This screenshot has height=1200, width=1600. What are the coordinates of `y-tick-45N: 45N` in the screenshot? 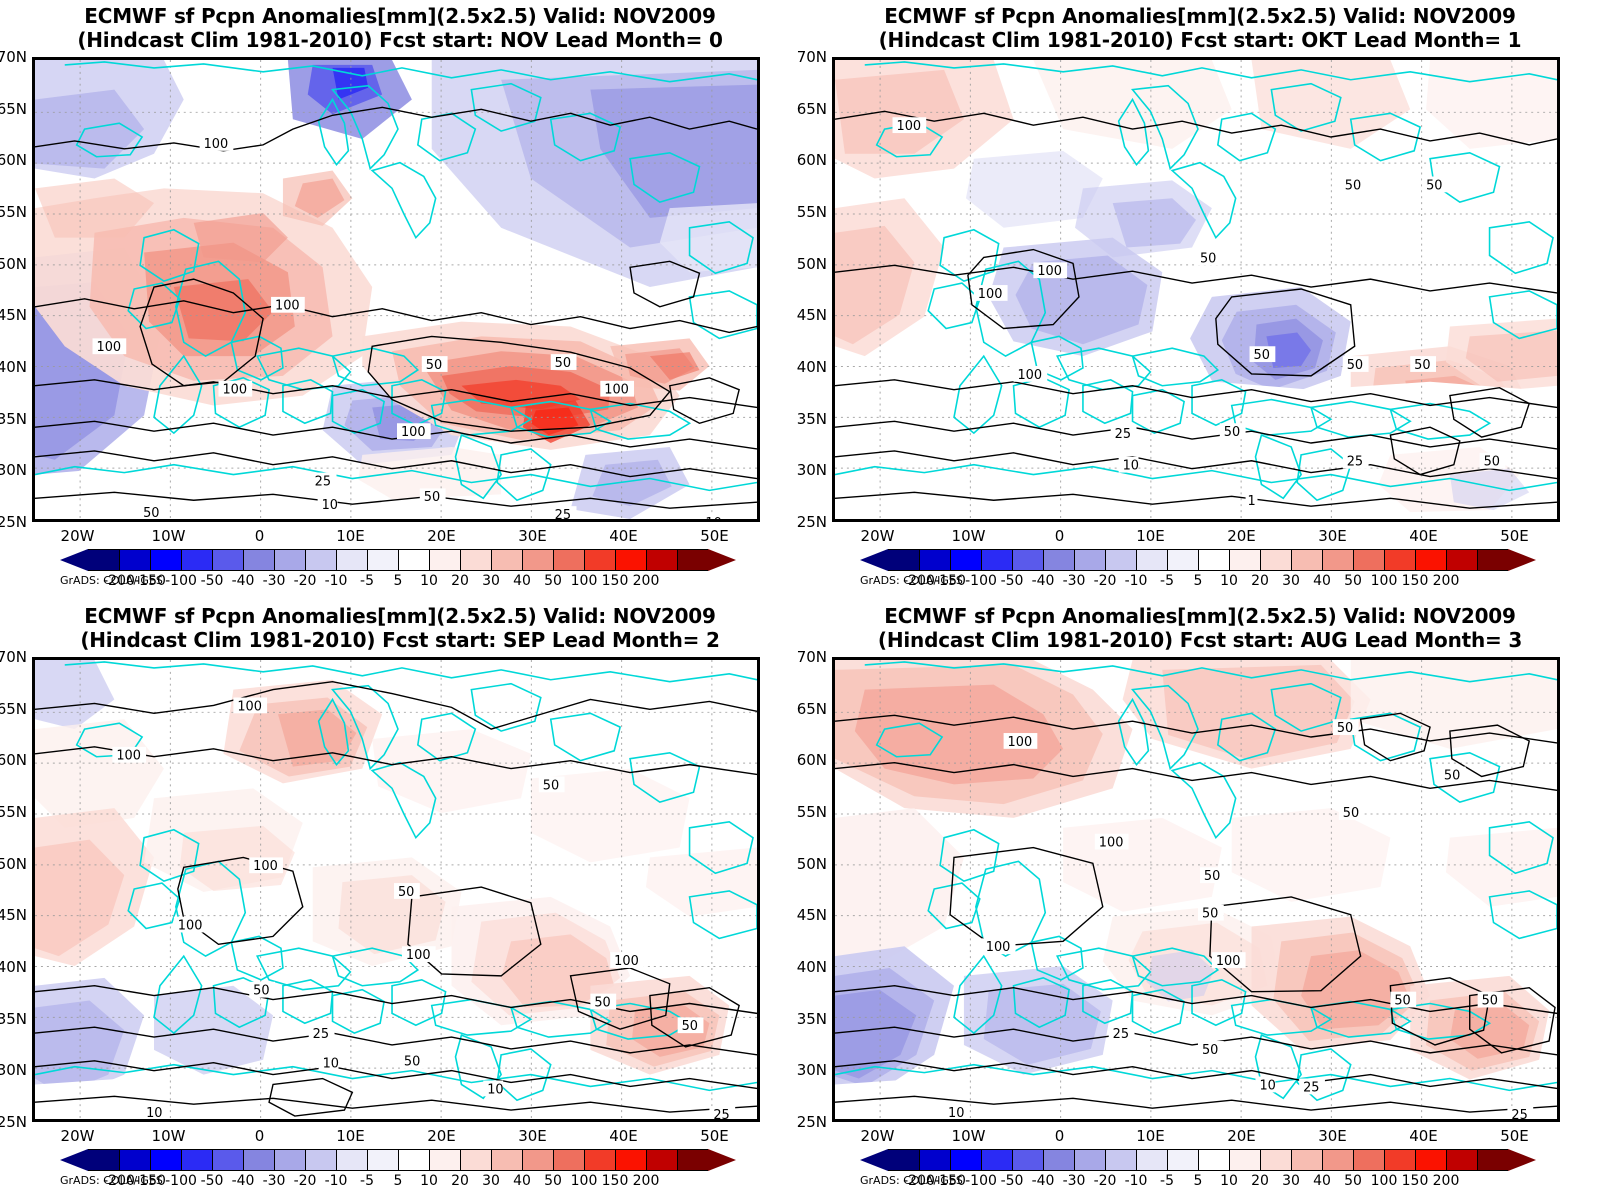 It's located at (13, 915).